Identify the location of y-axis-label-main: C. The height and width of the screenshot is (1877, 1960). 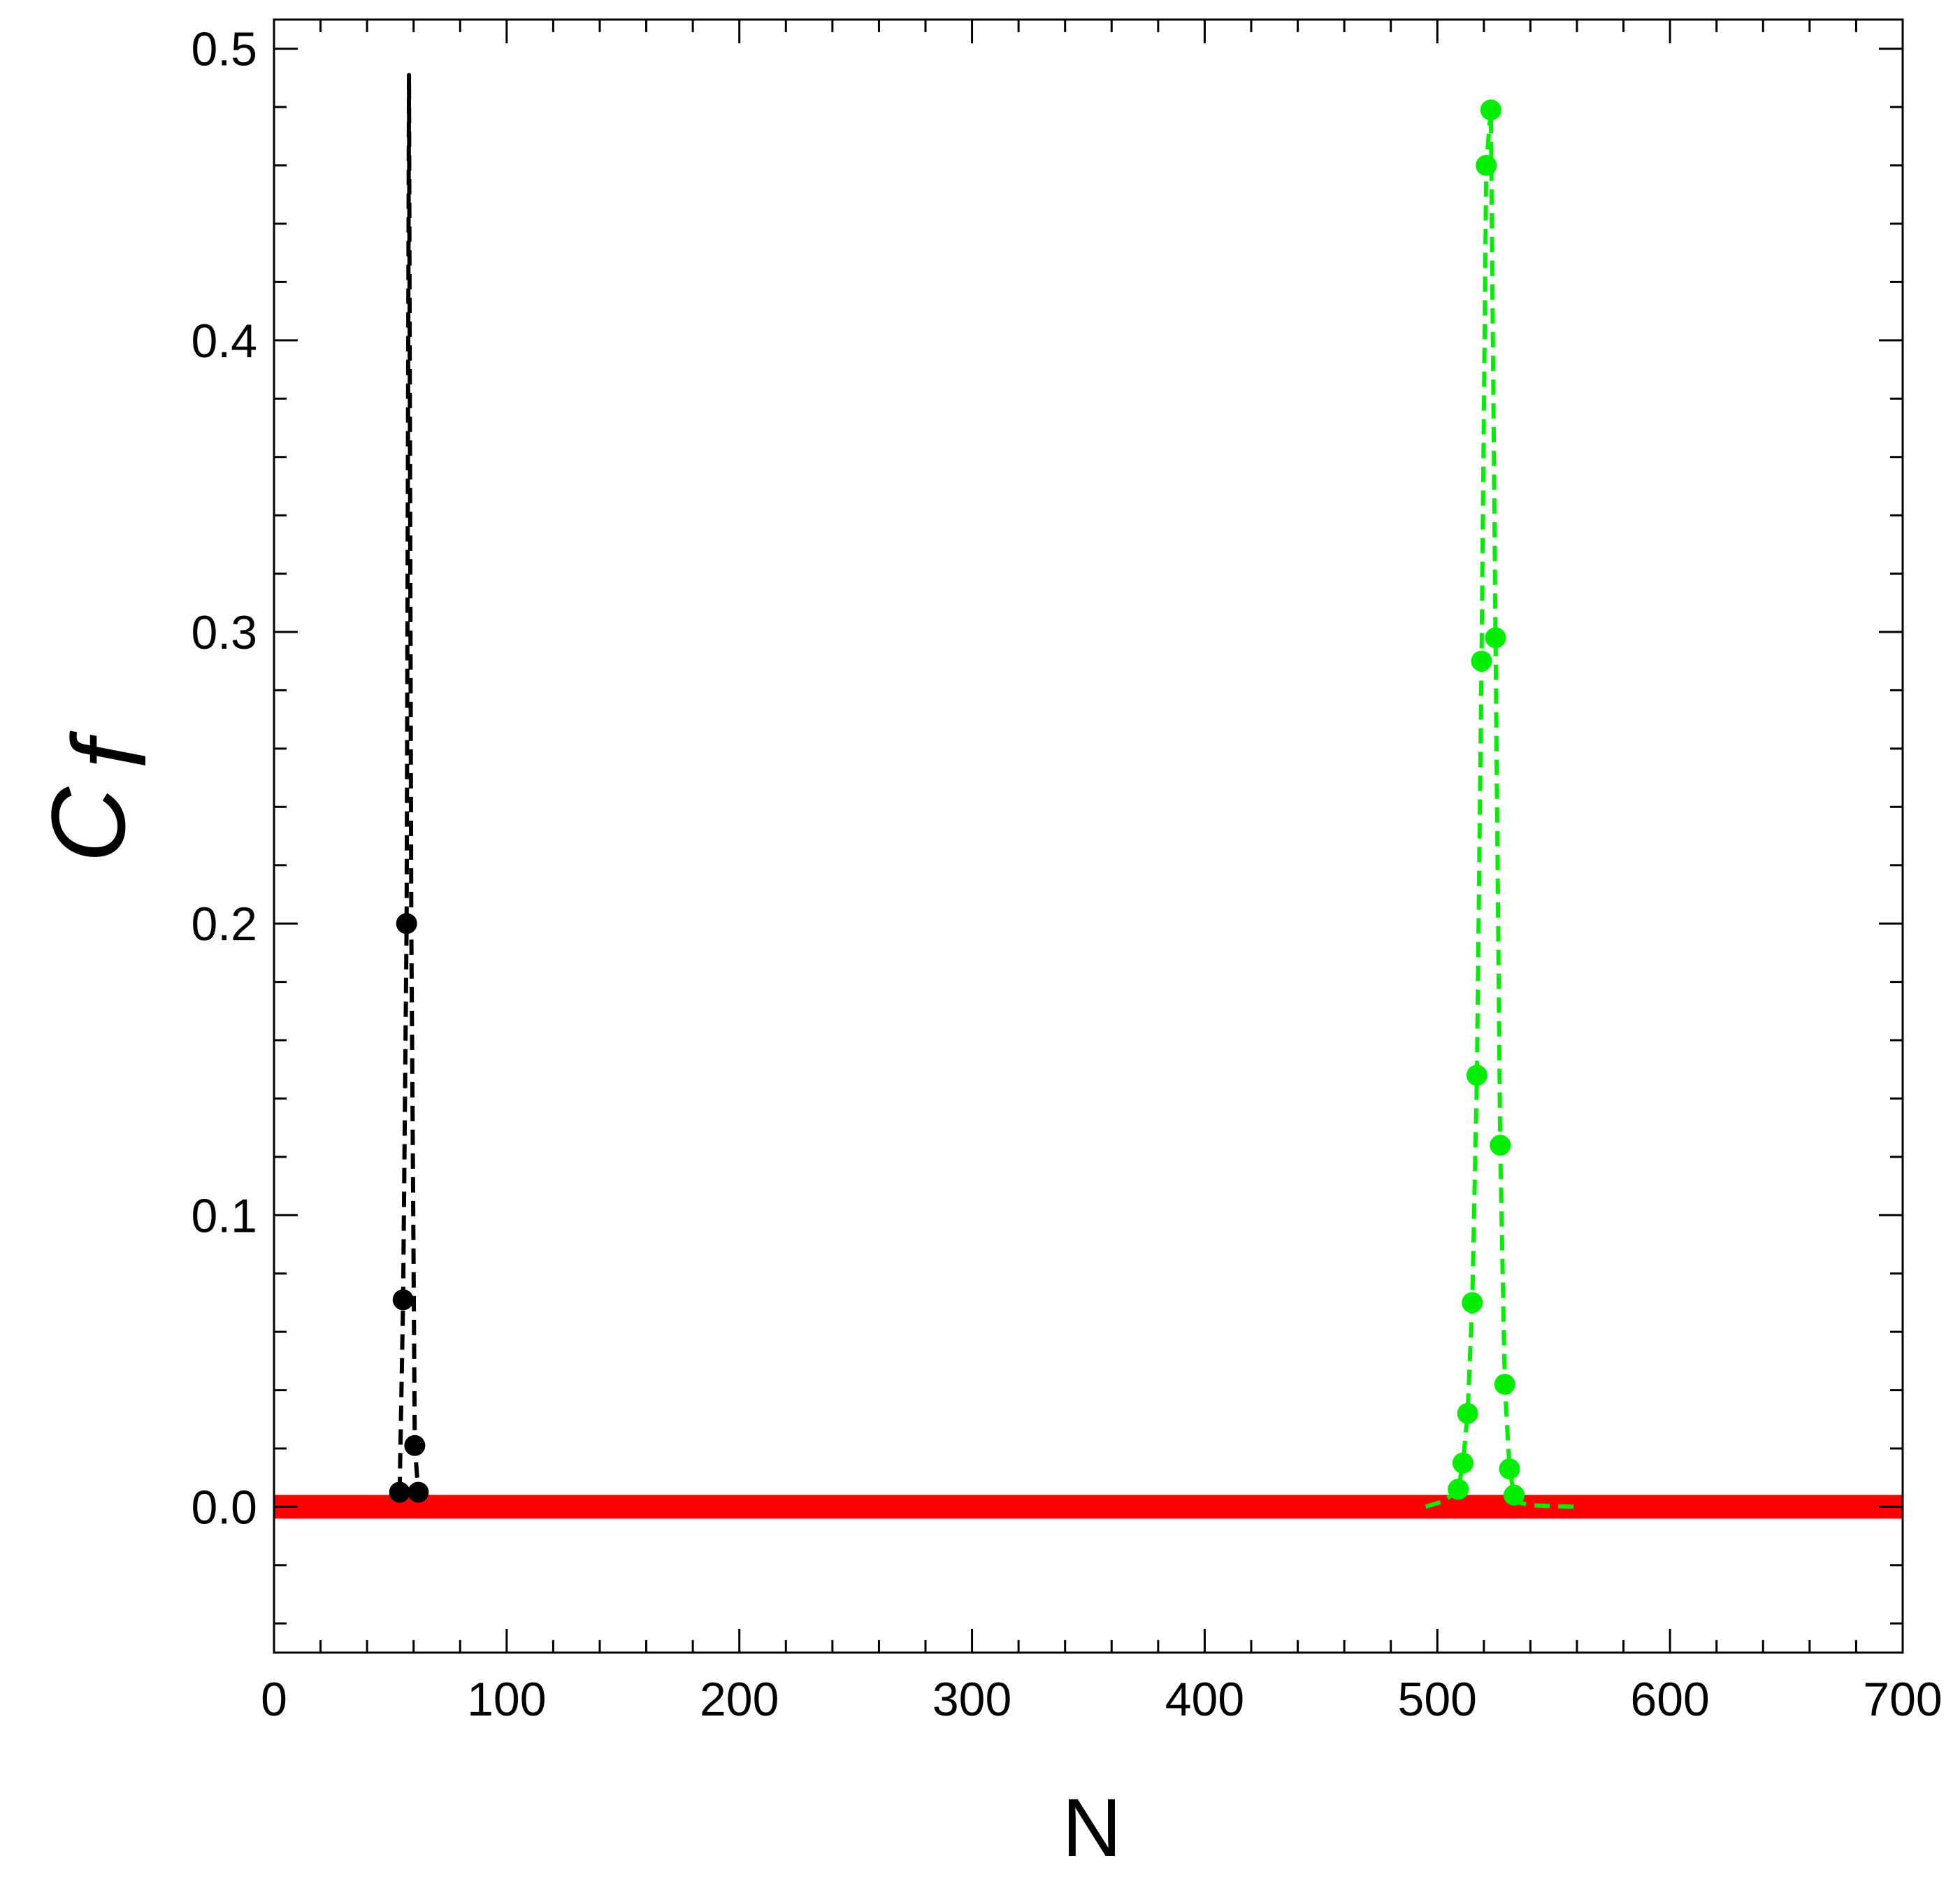
(88, 824).